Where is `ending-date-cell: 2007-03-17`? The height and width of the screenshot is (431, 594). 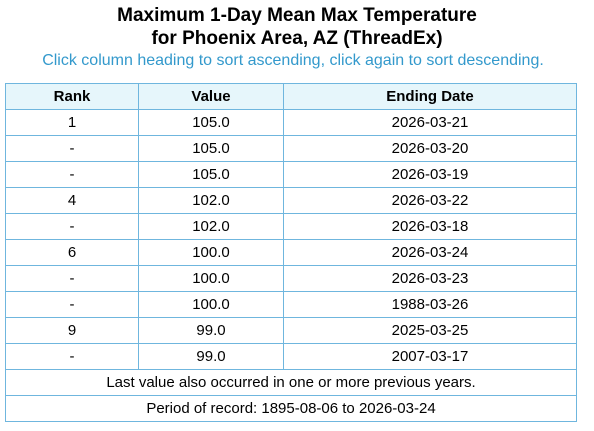 ending-date-cell: 2007-03-17 is located at coordinates (430, 356).